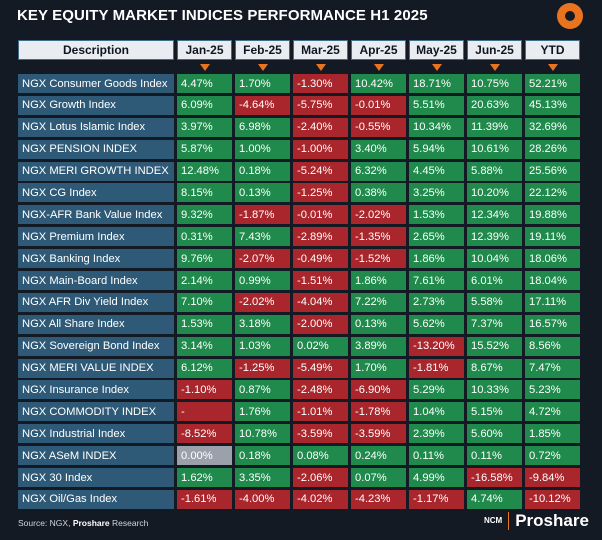 This screenshot has width=602, height=540. I want to click on value-cell: 1.03%, so click(262, 346).